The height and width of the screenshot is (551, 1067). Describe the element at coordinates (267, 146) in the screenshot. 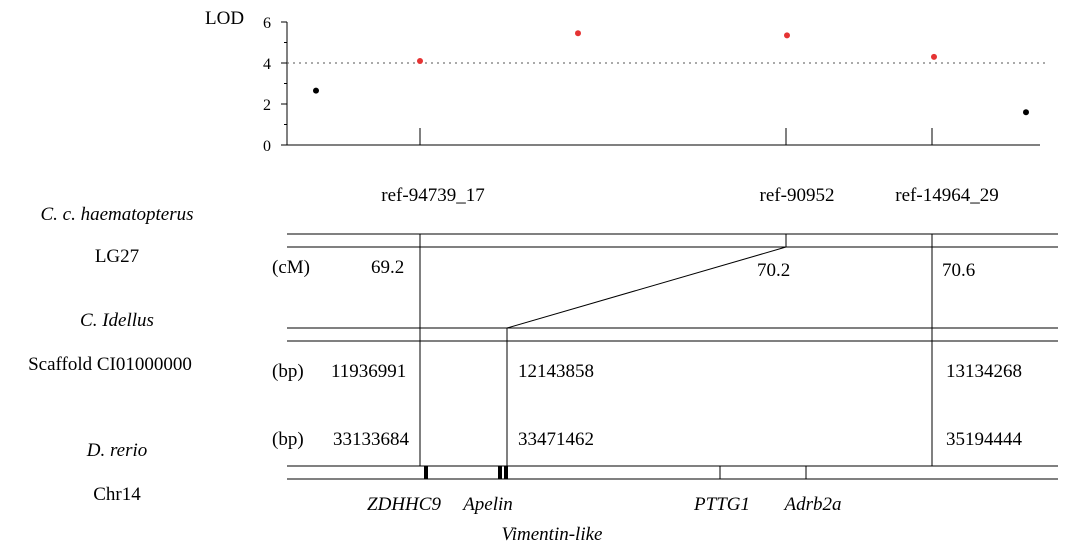

I see `y-tick-label-0: 0` at that location.